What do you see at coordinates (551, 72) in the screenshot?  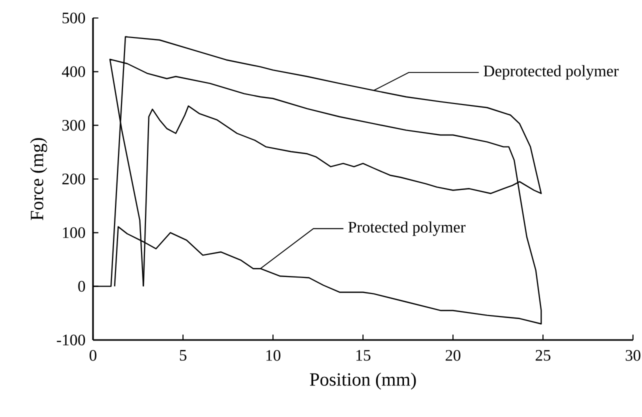 I see `series-label: Deprotected polymer` at bounding box center [551, 72].